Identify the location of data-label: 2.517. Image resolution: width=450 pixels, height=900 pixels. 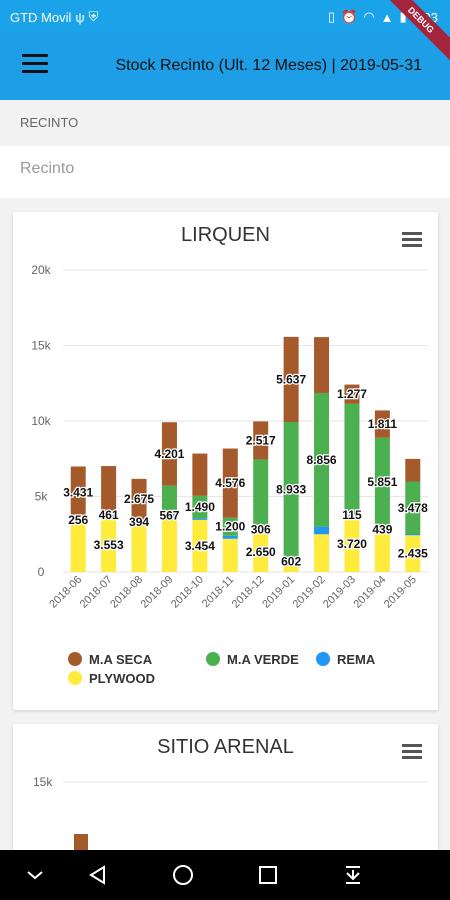
(261, 440).